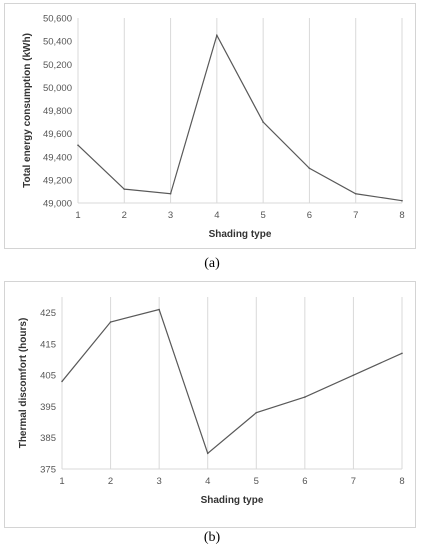 This screenshot has height=550, width=424. I want to click on chart-a-y-tick-49,000: 49,000, so click(57, 204).